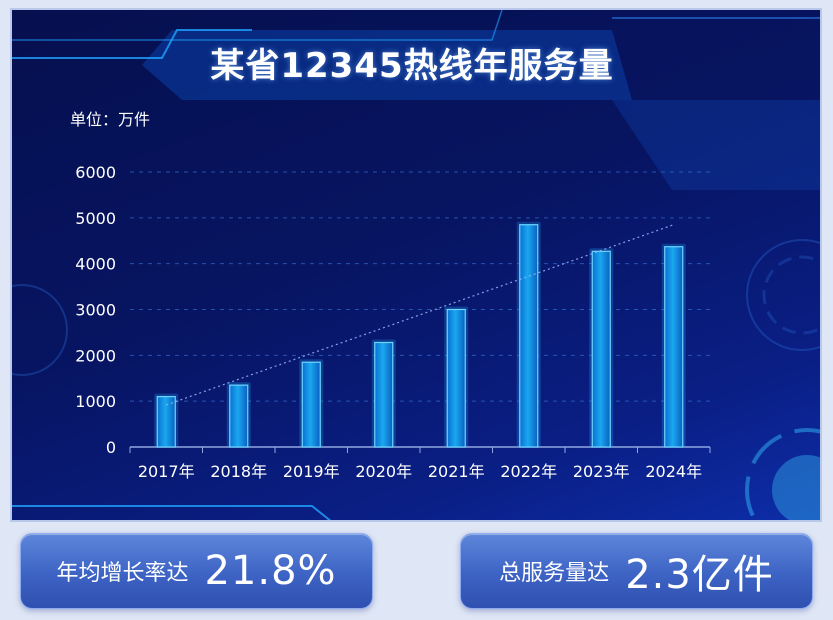  I want to click on total-service-card: 总服务量达 2.3亿件, so click(636, 571).